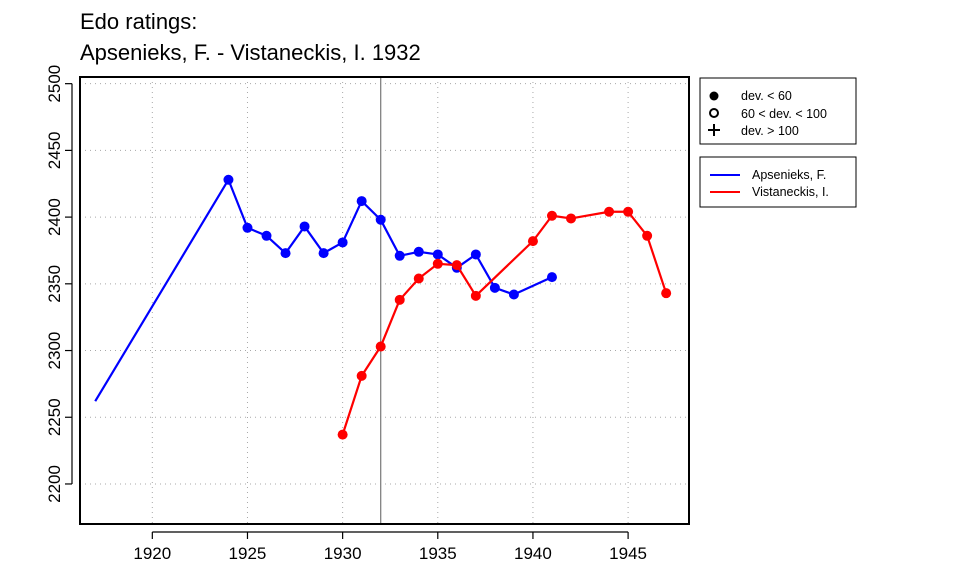 The height and width of the screenshot is (576, 960). Describe the element at coordinates (770, 131) in the screenshot. I see `marker-legend-label-3: dev. > 100` at that location.